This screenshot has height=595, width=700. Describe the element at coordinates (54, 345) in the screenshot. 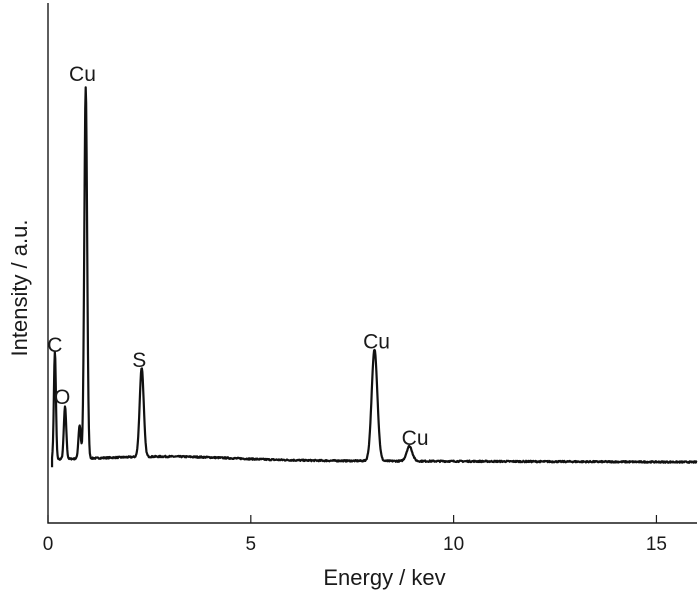

I see `peak-label: C` at that location.